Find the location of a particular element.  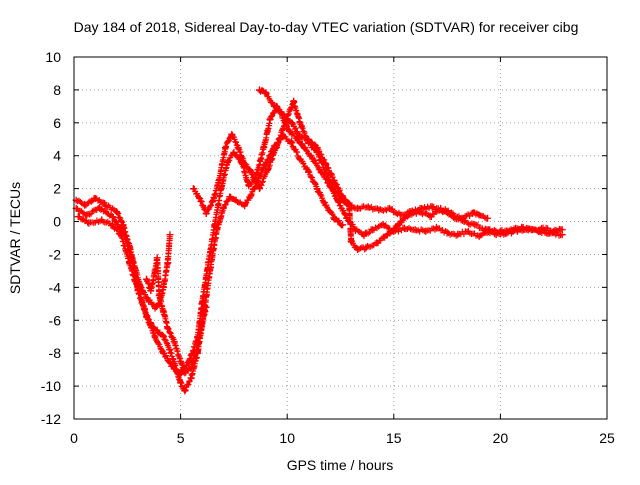

x-tick-label: 15 is located at coordinates (394, 438).